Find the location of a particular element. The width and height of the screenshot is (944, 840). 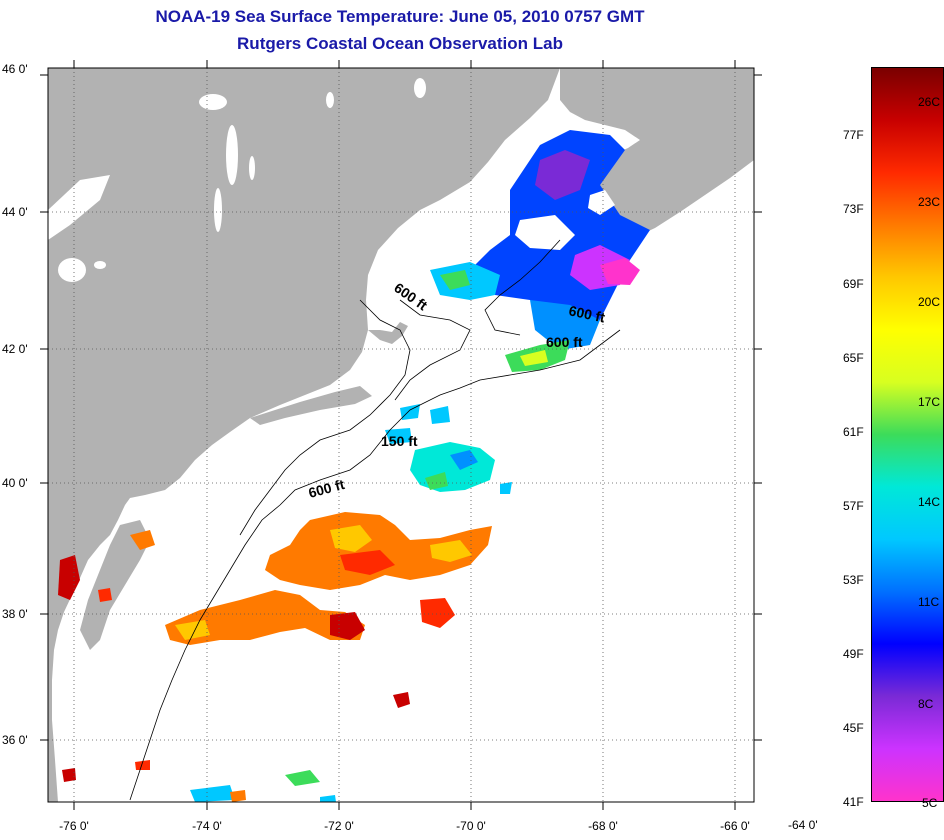

land-nova-scotia is located at coordinates (657, 151).